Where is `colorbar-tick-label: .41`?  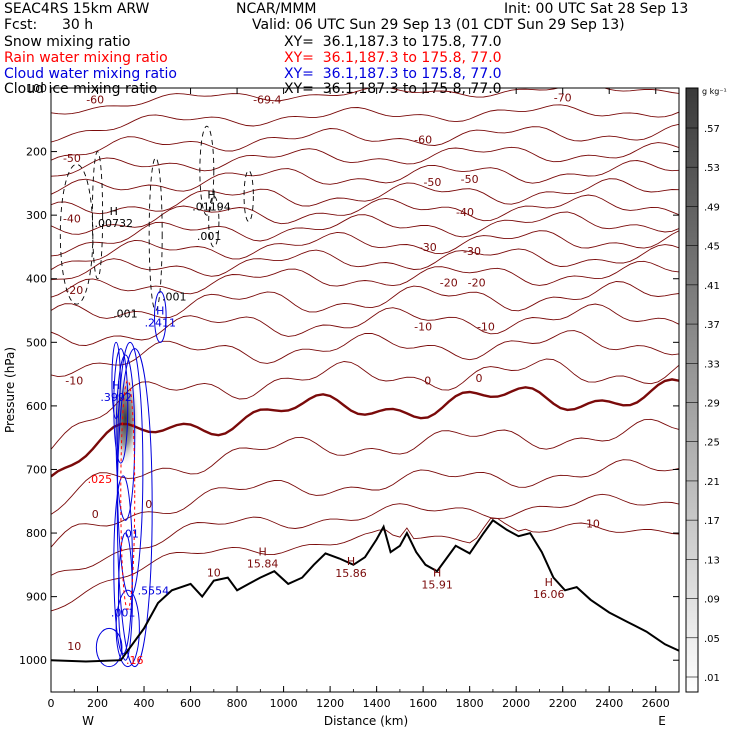
colorbar-tick-label: .41 is located at coordinates (712, 286).